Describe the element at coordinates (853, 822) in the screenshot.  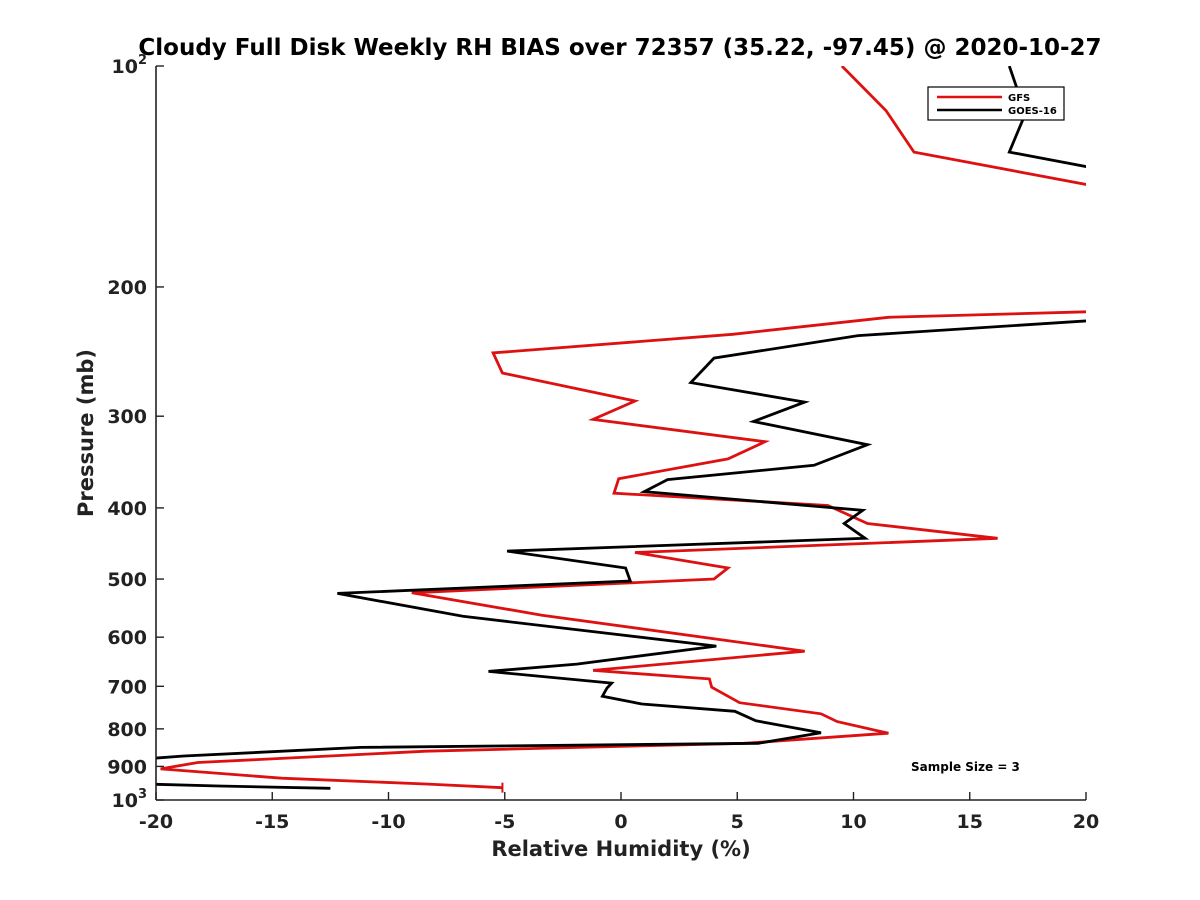
I see `x-tick-label: 10` at that location.